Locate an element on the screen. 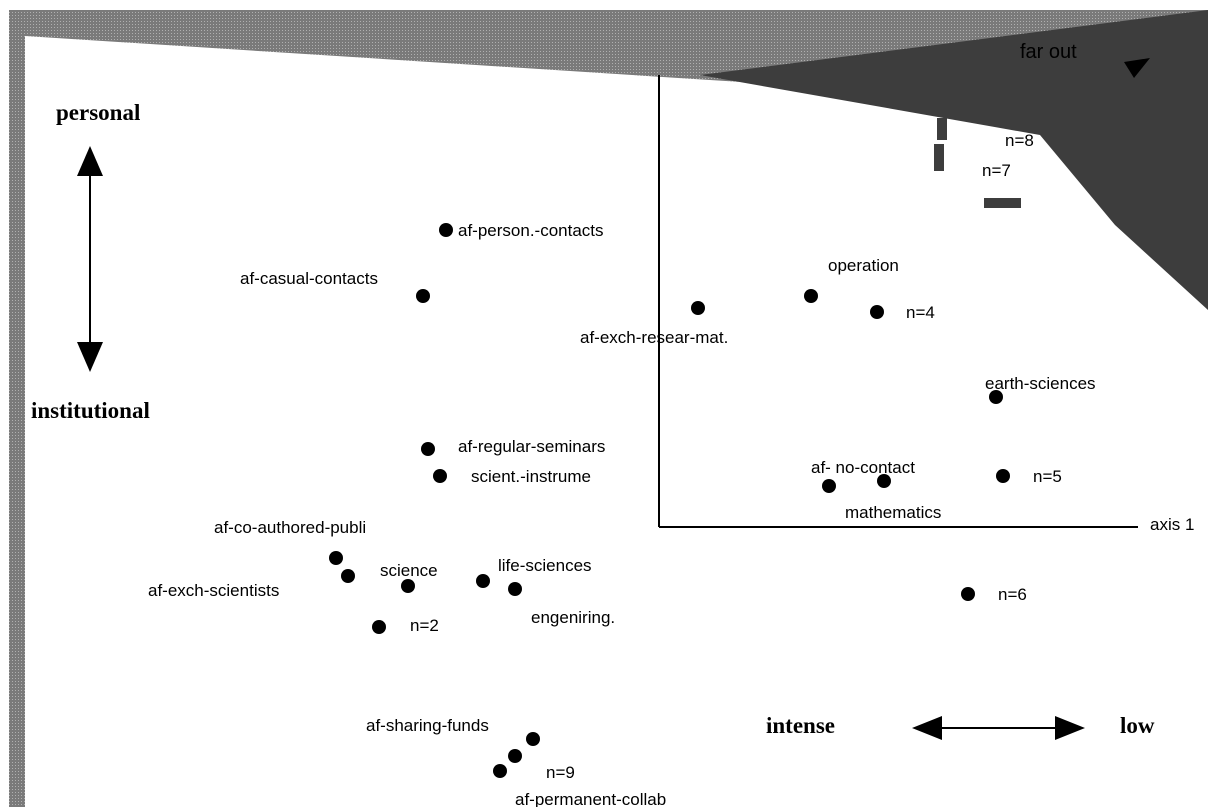  point-label: earth-sciences is located at coordinates (1040, 383).